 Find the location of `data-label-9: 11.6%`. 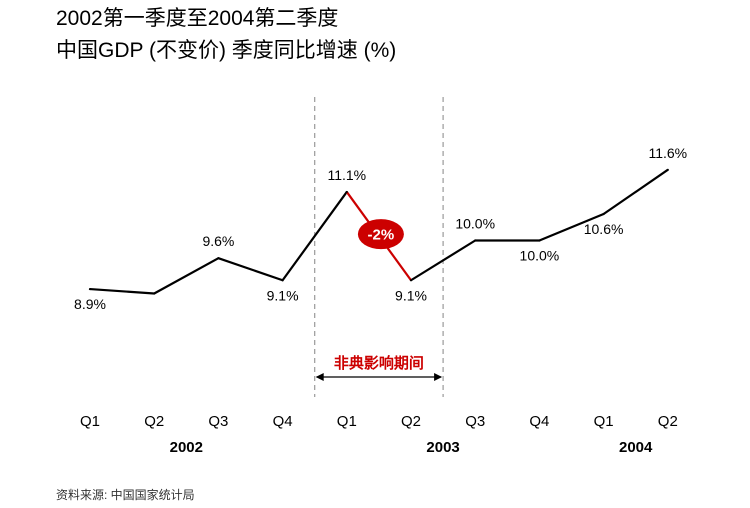

data-label-9: 11.6% is located at coordinates (667, 153).